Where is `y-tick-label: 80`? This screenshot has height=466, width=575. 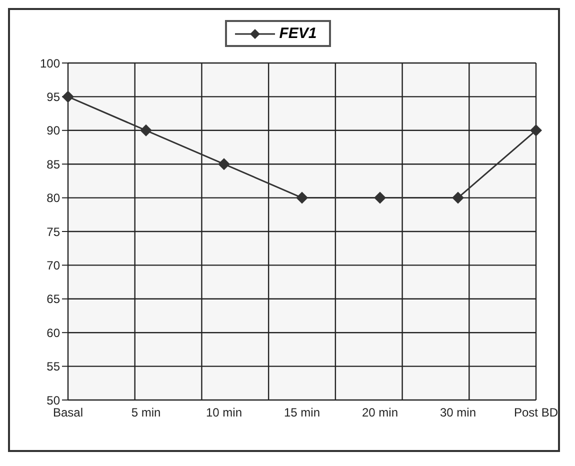
y-tick-label: 80 is located at coordinates (53, 198).